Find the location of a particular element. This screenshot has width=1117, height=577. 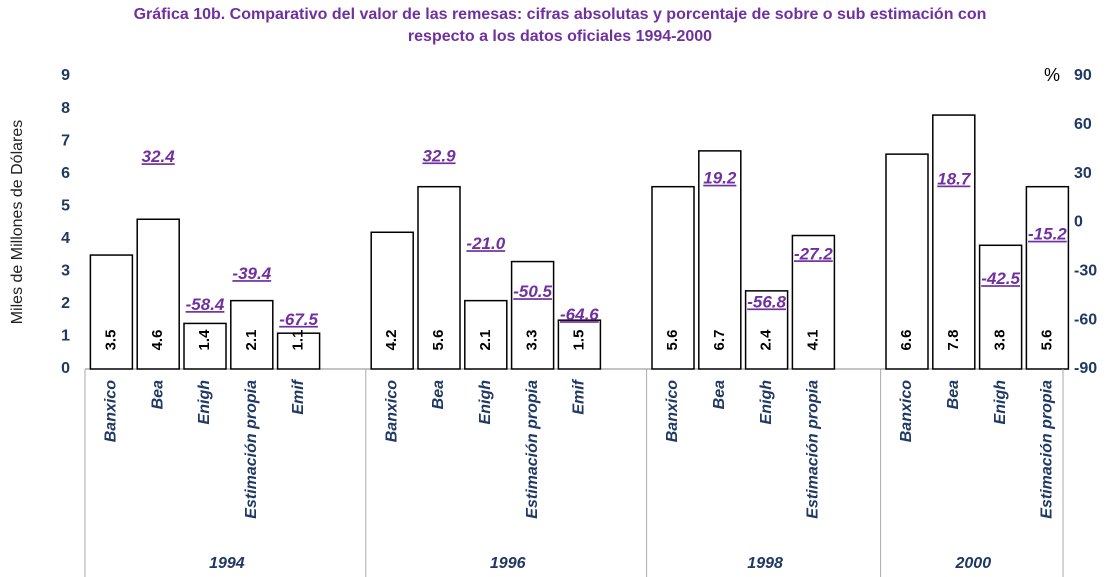

pct-label: 32.9 is located at coordinates (439, 155).